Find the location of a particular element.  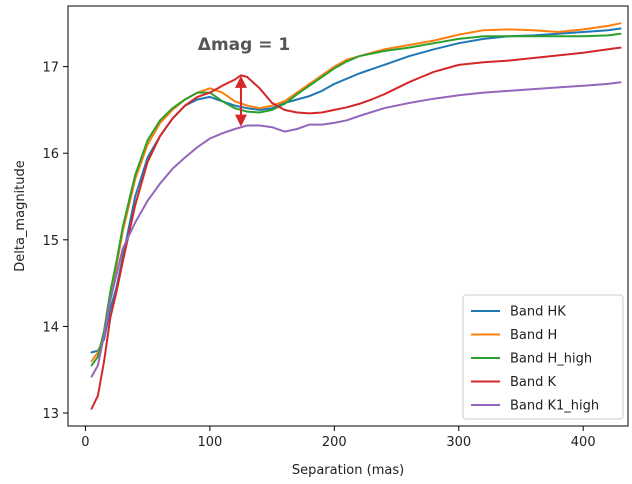

delta-mag-annotation: Δmag = 1 is located at coordinates (244, 81).